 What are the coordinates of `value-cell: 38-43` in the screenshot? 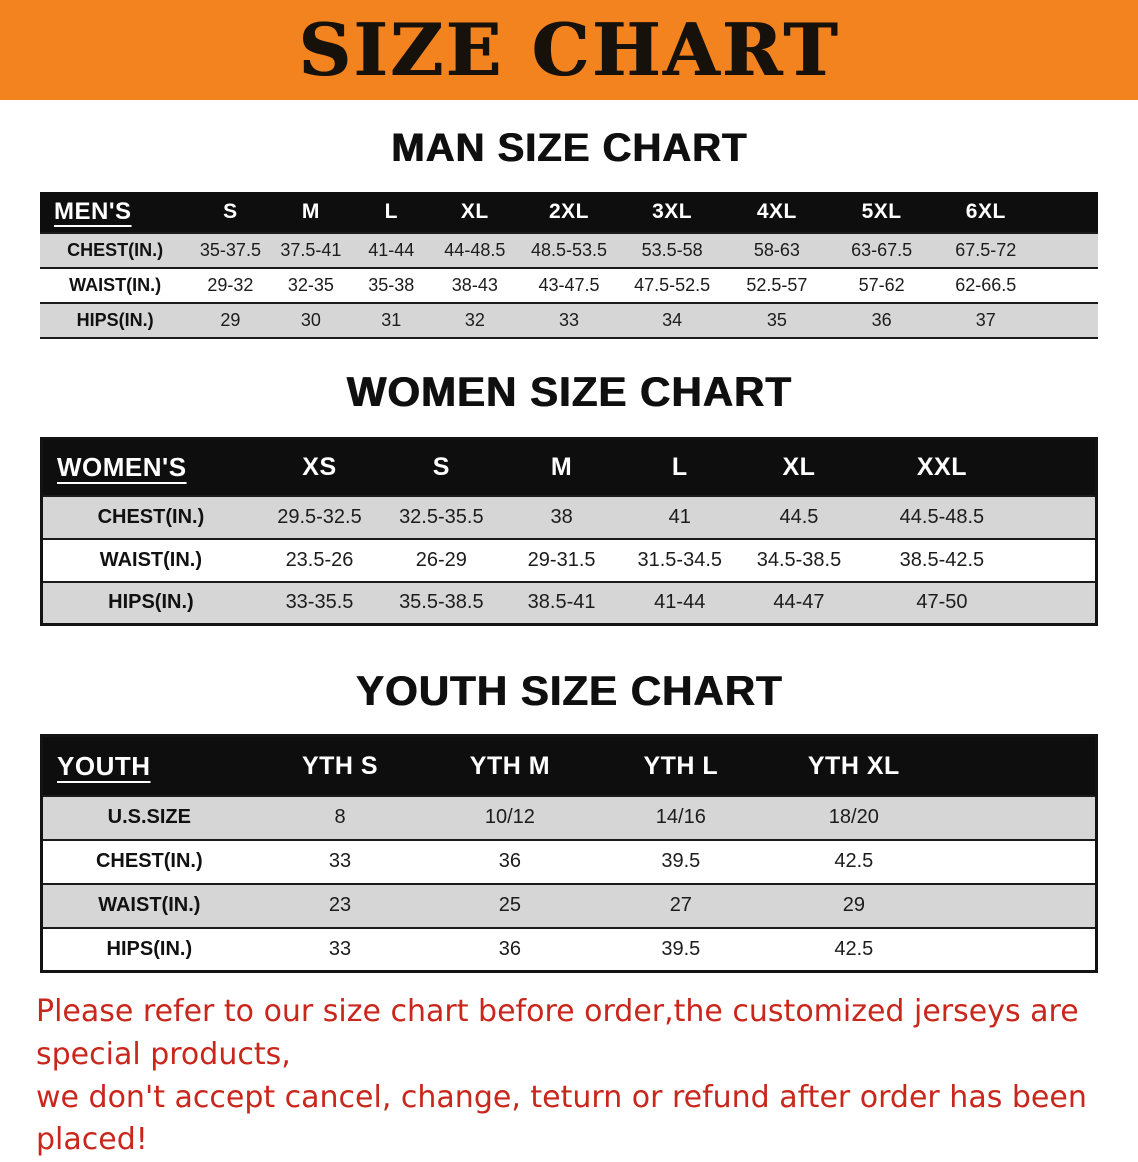 It's located at (475, 285).